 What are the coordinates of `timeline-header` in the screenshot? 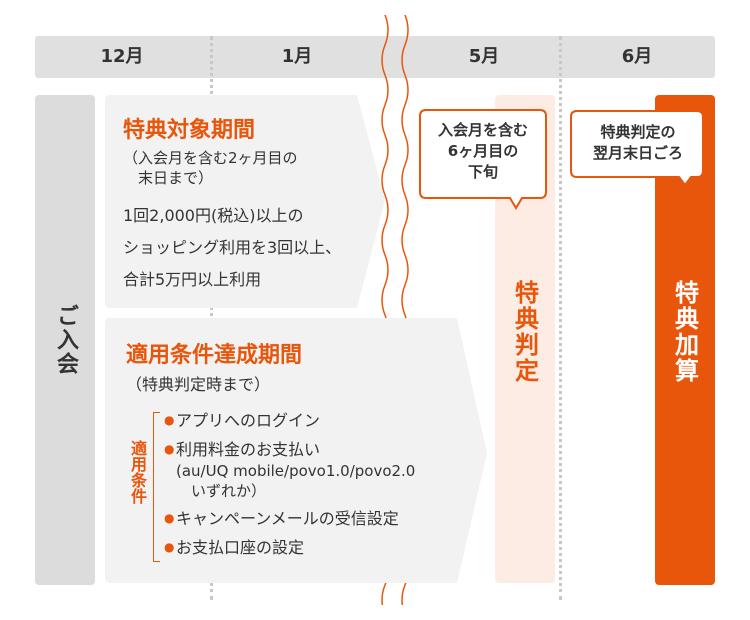 It's located at (375, 57).